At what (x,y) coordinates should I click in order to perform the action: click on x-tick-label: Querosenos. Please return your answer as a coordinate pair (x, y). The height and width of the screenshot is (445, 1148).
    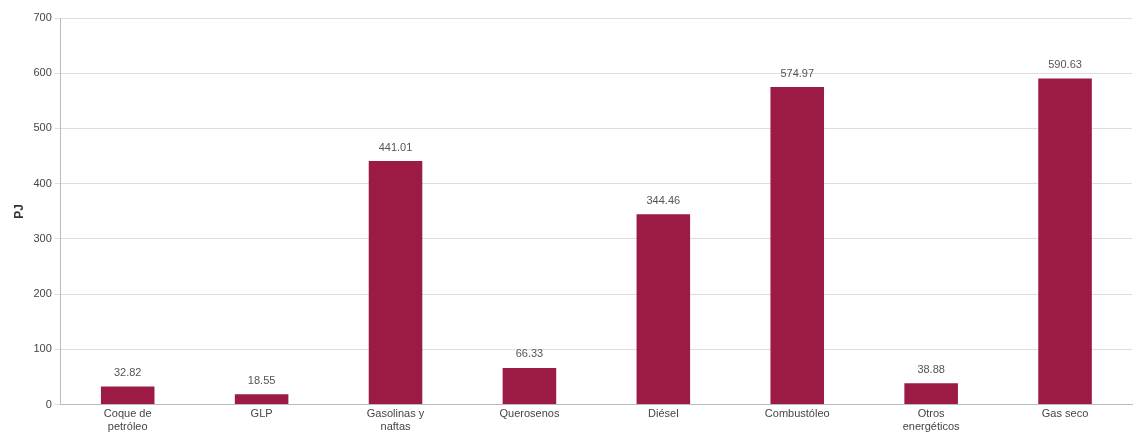
    Looking at the image, I should click on (529, 413).